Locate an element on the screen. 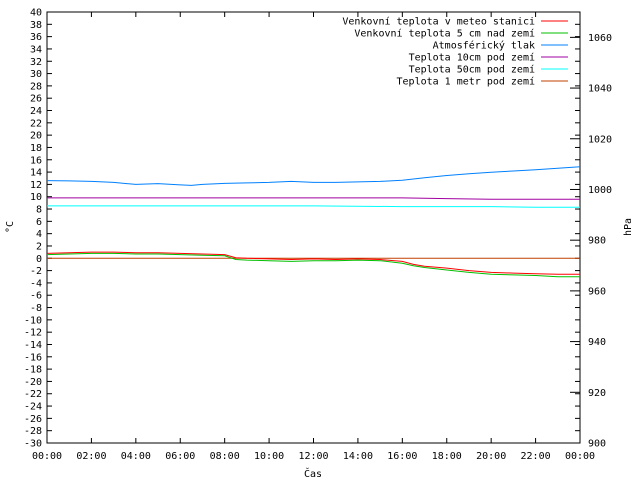 The image size is (640, 480). x-tick-label: 16:00 is located at coordinates (402, 456).